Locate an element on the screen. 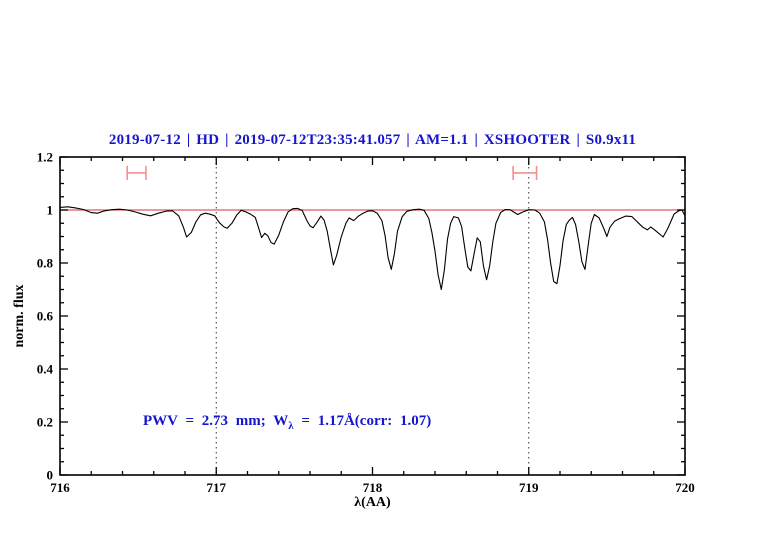 The height and width of the screenshot is (542, 782). spectrum-line is located at coordinates (372, 248).